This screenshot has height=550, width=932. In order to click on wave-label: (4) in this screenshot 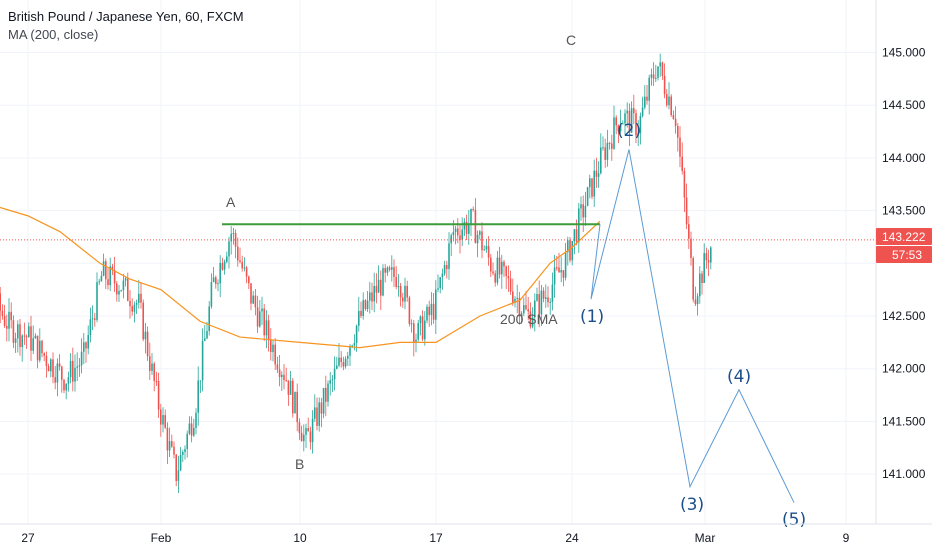, I will do `click(739, 377)`.